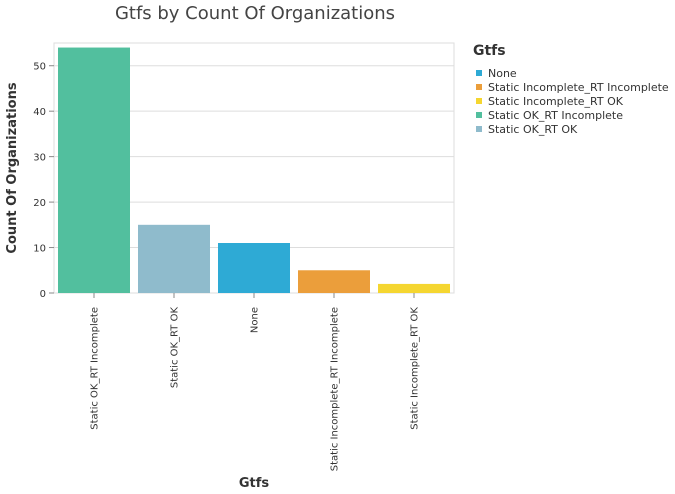  What do you see at coordinates (43, 294) in the screenshot?
I see `y-tick-label: 0` at bounding box center [43, 294].